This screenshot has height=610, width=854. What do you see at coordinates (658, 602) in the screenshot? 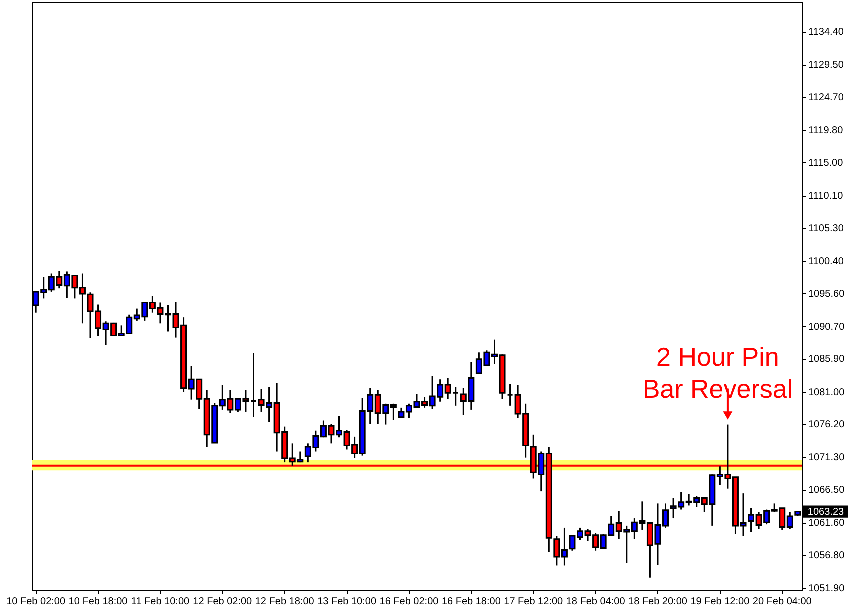
I see `x-tick-label: 18 Feb 20:00` at bounding box center [658, 602].